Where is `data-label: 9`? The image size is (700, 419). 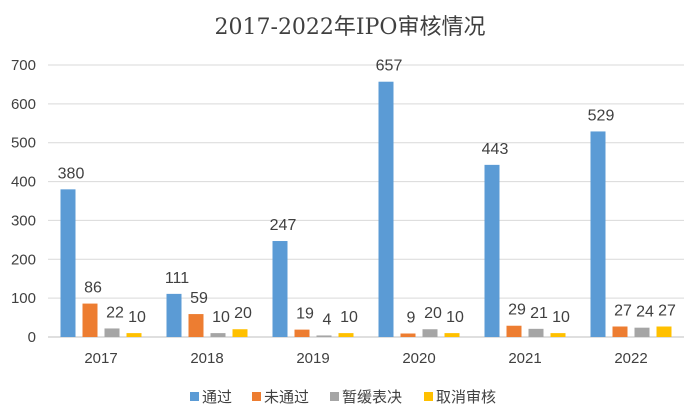 data-label: 9 is located at coordinates (411, 318).